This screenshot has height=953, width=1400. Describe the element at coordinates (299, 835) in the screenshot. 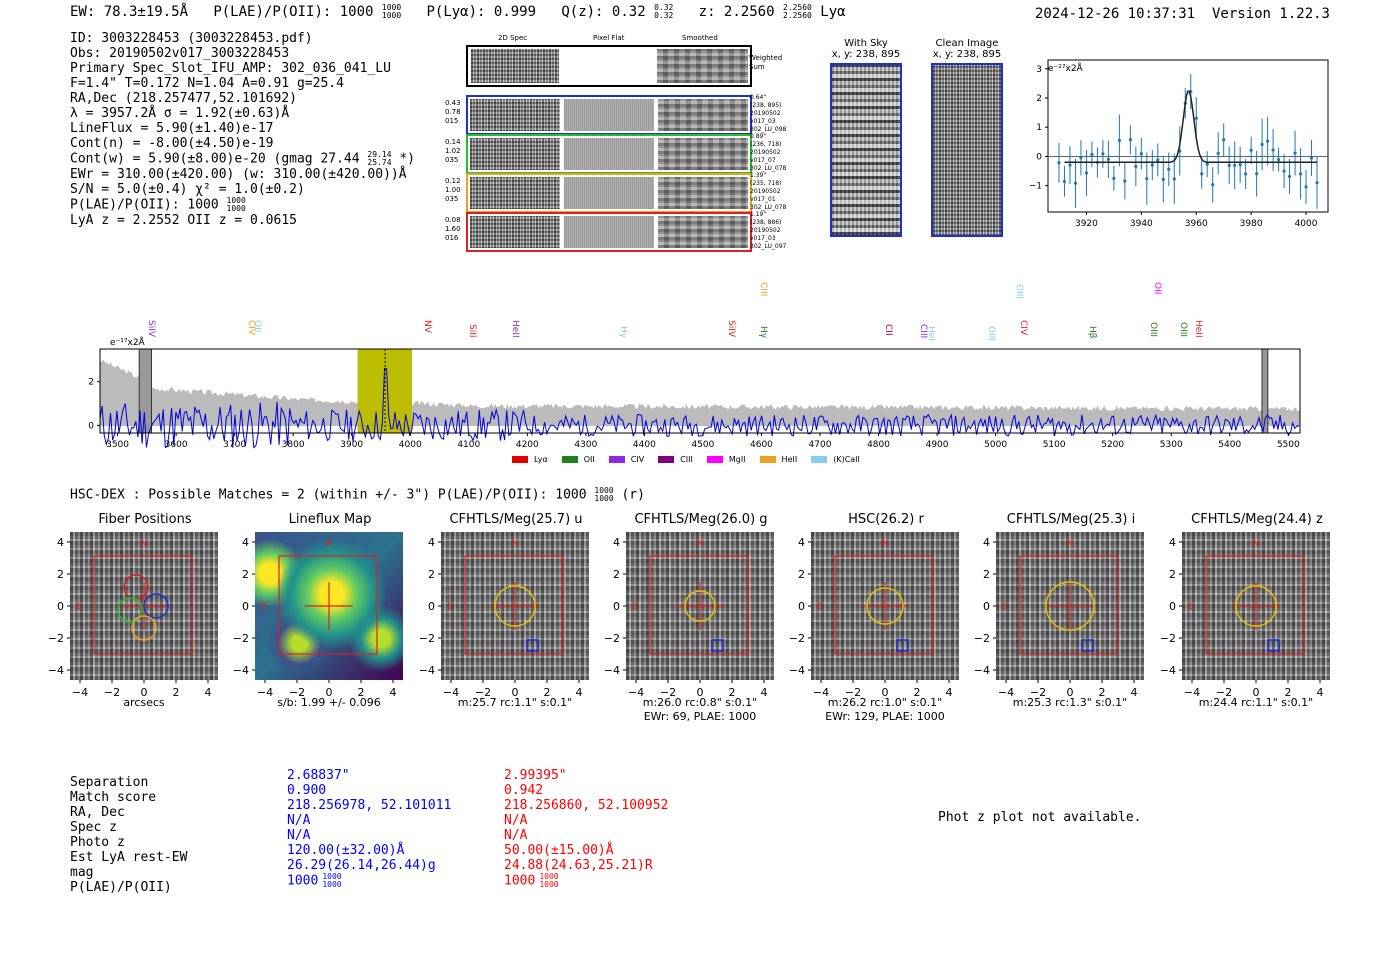

I see `match-value: N/A` at that location.